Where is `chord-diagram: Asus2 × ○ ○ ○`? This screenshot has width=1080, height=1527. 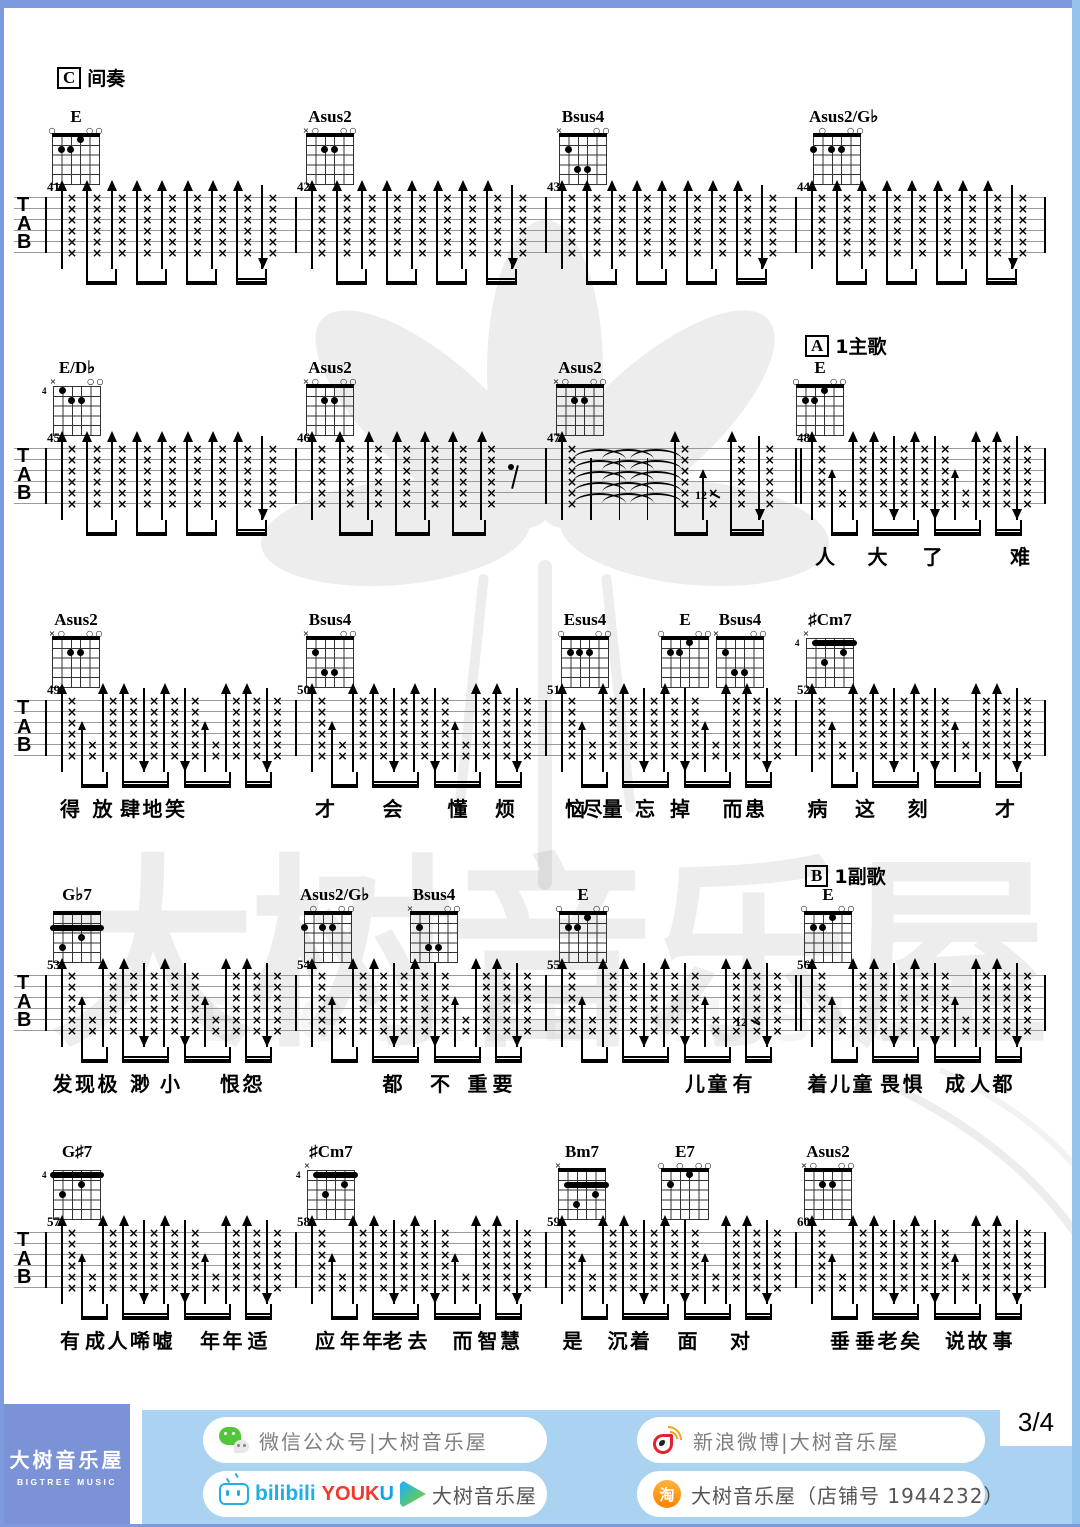
chord-diagram: Asus2 × ○ ○ ○ is located at coordinates (76, 649).